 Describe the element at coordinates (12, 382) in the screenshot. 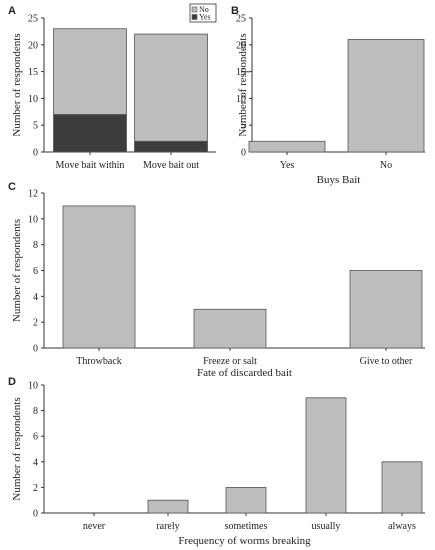

I see `panel-letter: D` at that location.